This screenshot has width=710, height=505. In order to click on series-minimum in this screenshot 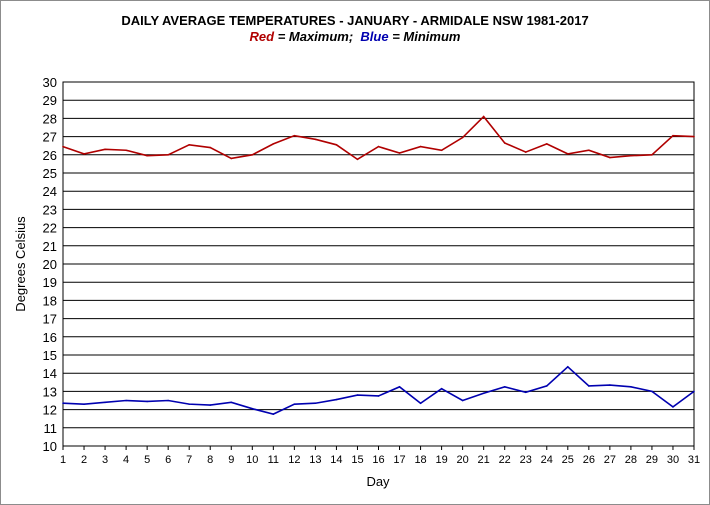, I will do `click(378, 390)`.